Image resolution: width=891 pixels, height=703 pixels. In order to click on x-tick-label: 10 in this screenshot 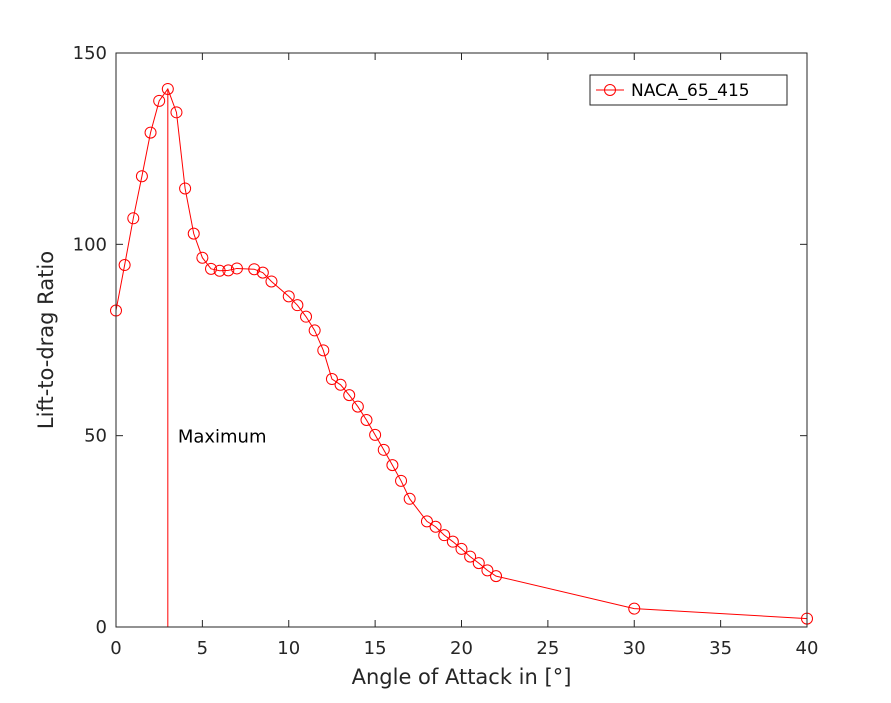, I will do `click(288, 648)`.